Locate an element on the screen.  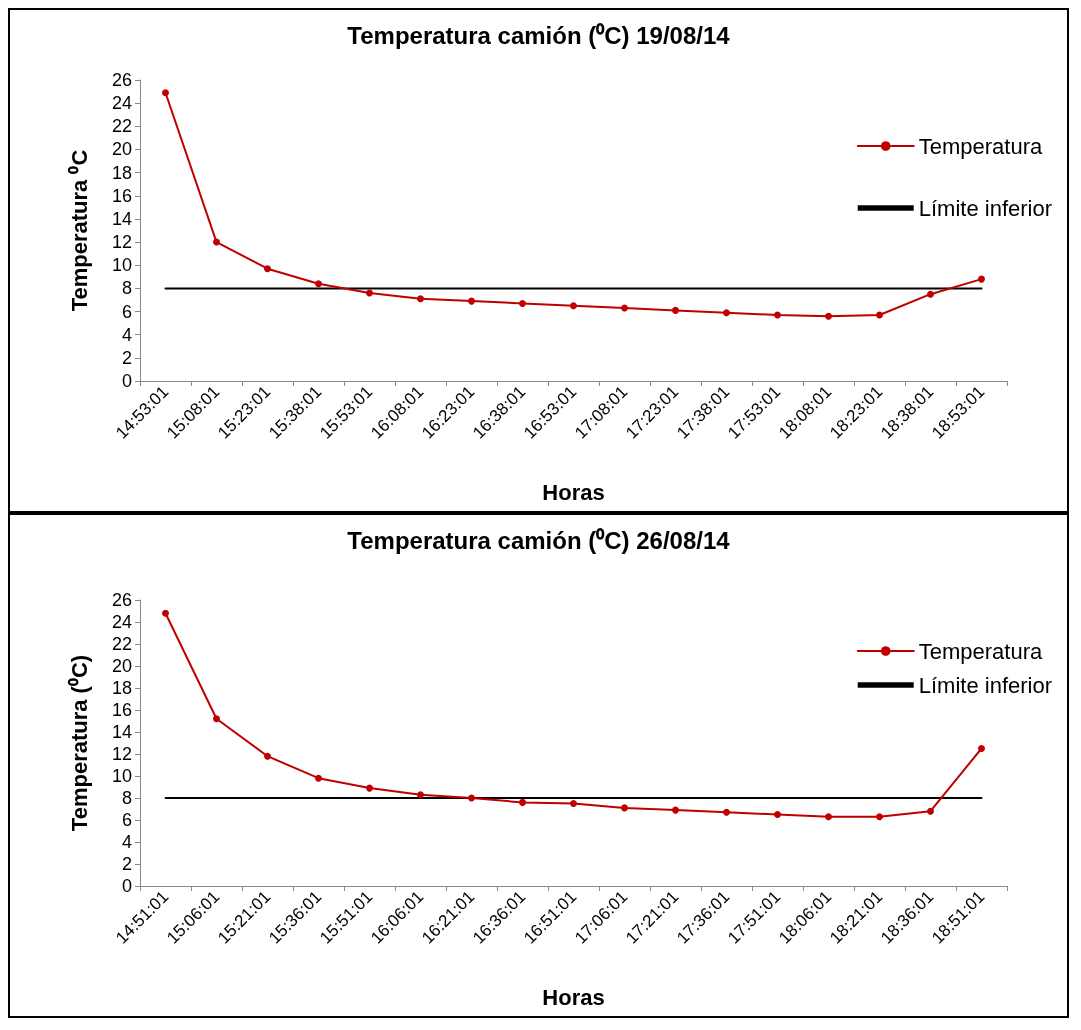
y-axis-title: Temperatura (⁰C) is located at coordinates (79, 743).